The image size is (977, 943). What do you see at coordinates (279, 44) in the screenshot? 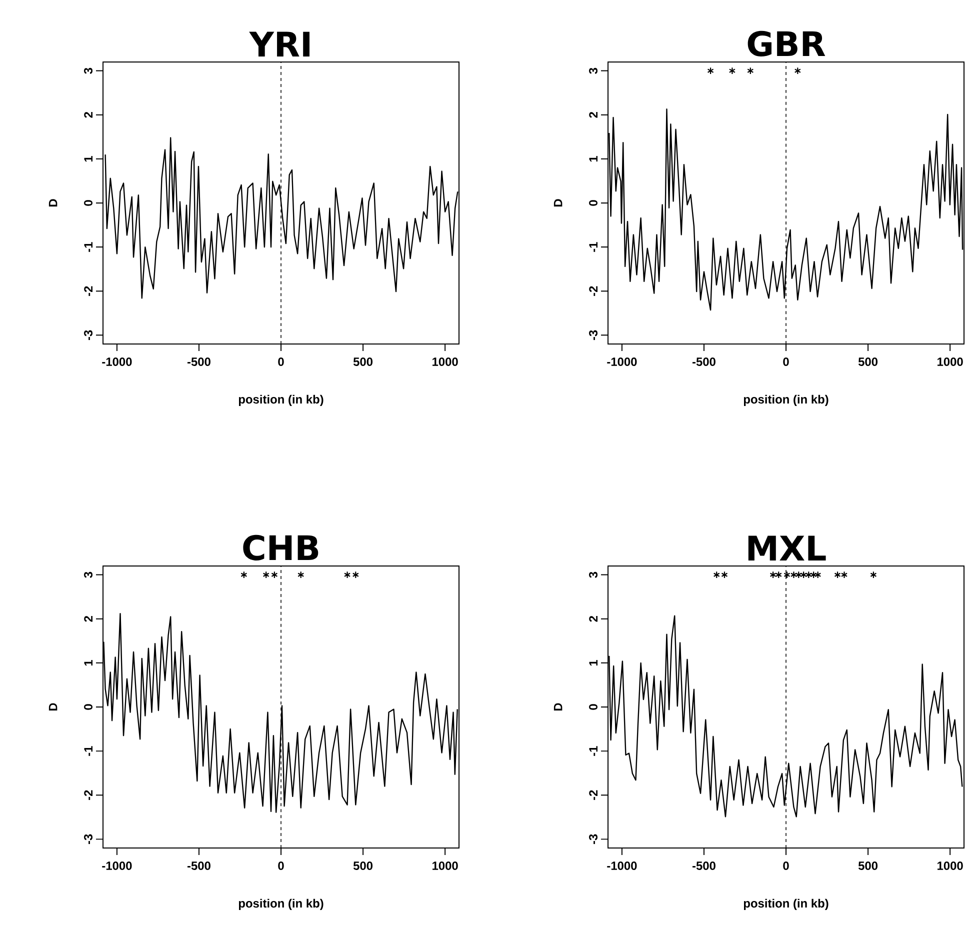
I see `chart-title: YRI` at bounding box center [279, 44].